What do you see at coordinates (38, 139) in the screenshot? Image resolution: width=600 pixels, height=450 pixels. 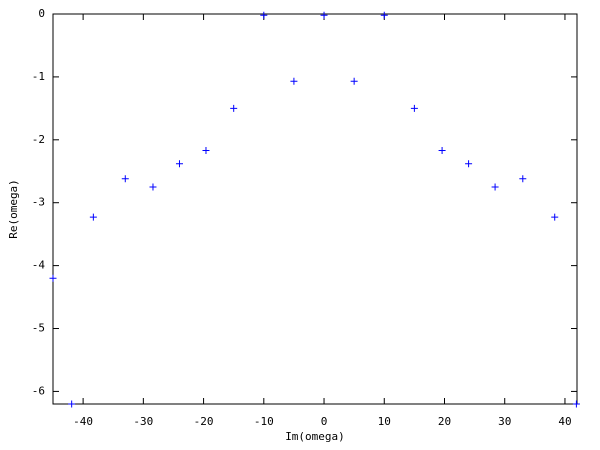 I see `y-tick-label: -2` at bounding box center [38, 139].